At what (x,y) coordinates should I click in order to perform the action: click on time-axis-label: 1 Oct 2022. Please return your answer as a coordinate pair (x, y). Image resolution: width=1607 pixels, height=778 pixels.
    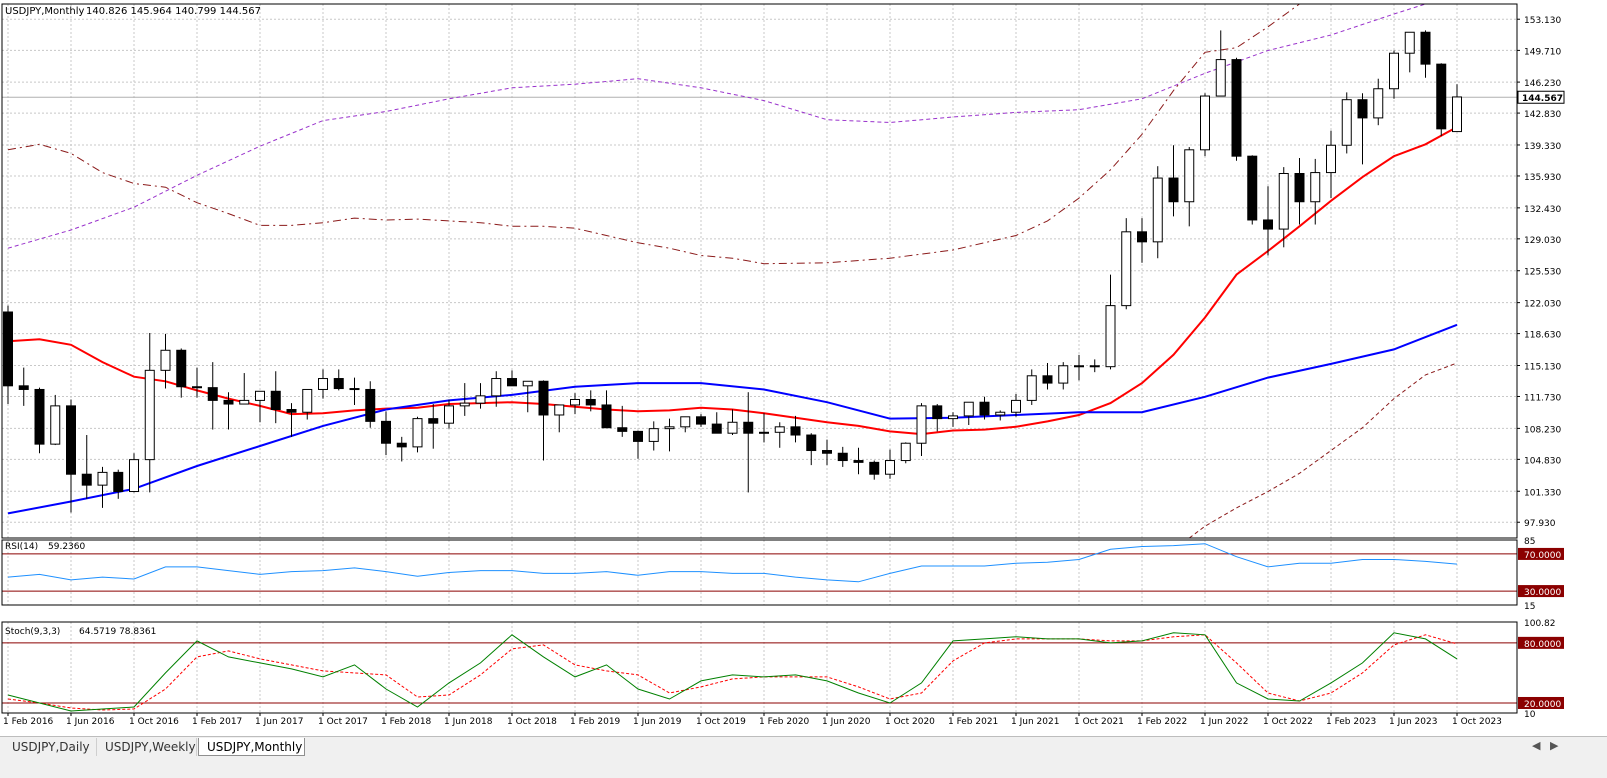
    Looking at the image, I should click on (1288, 722).